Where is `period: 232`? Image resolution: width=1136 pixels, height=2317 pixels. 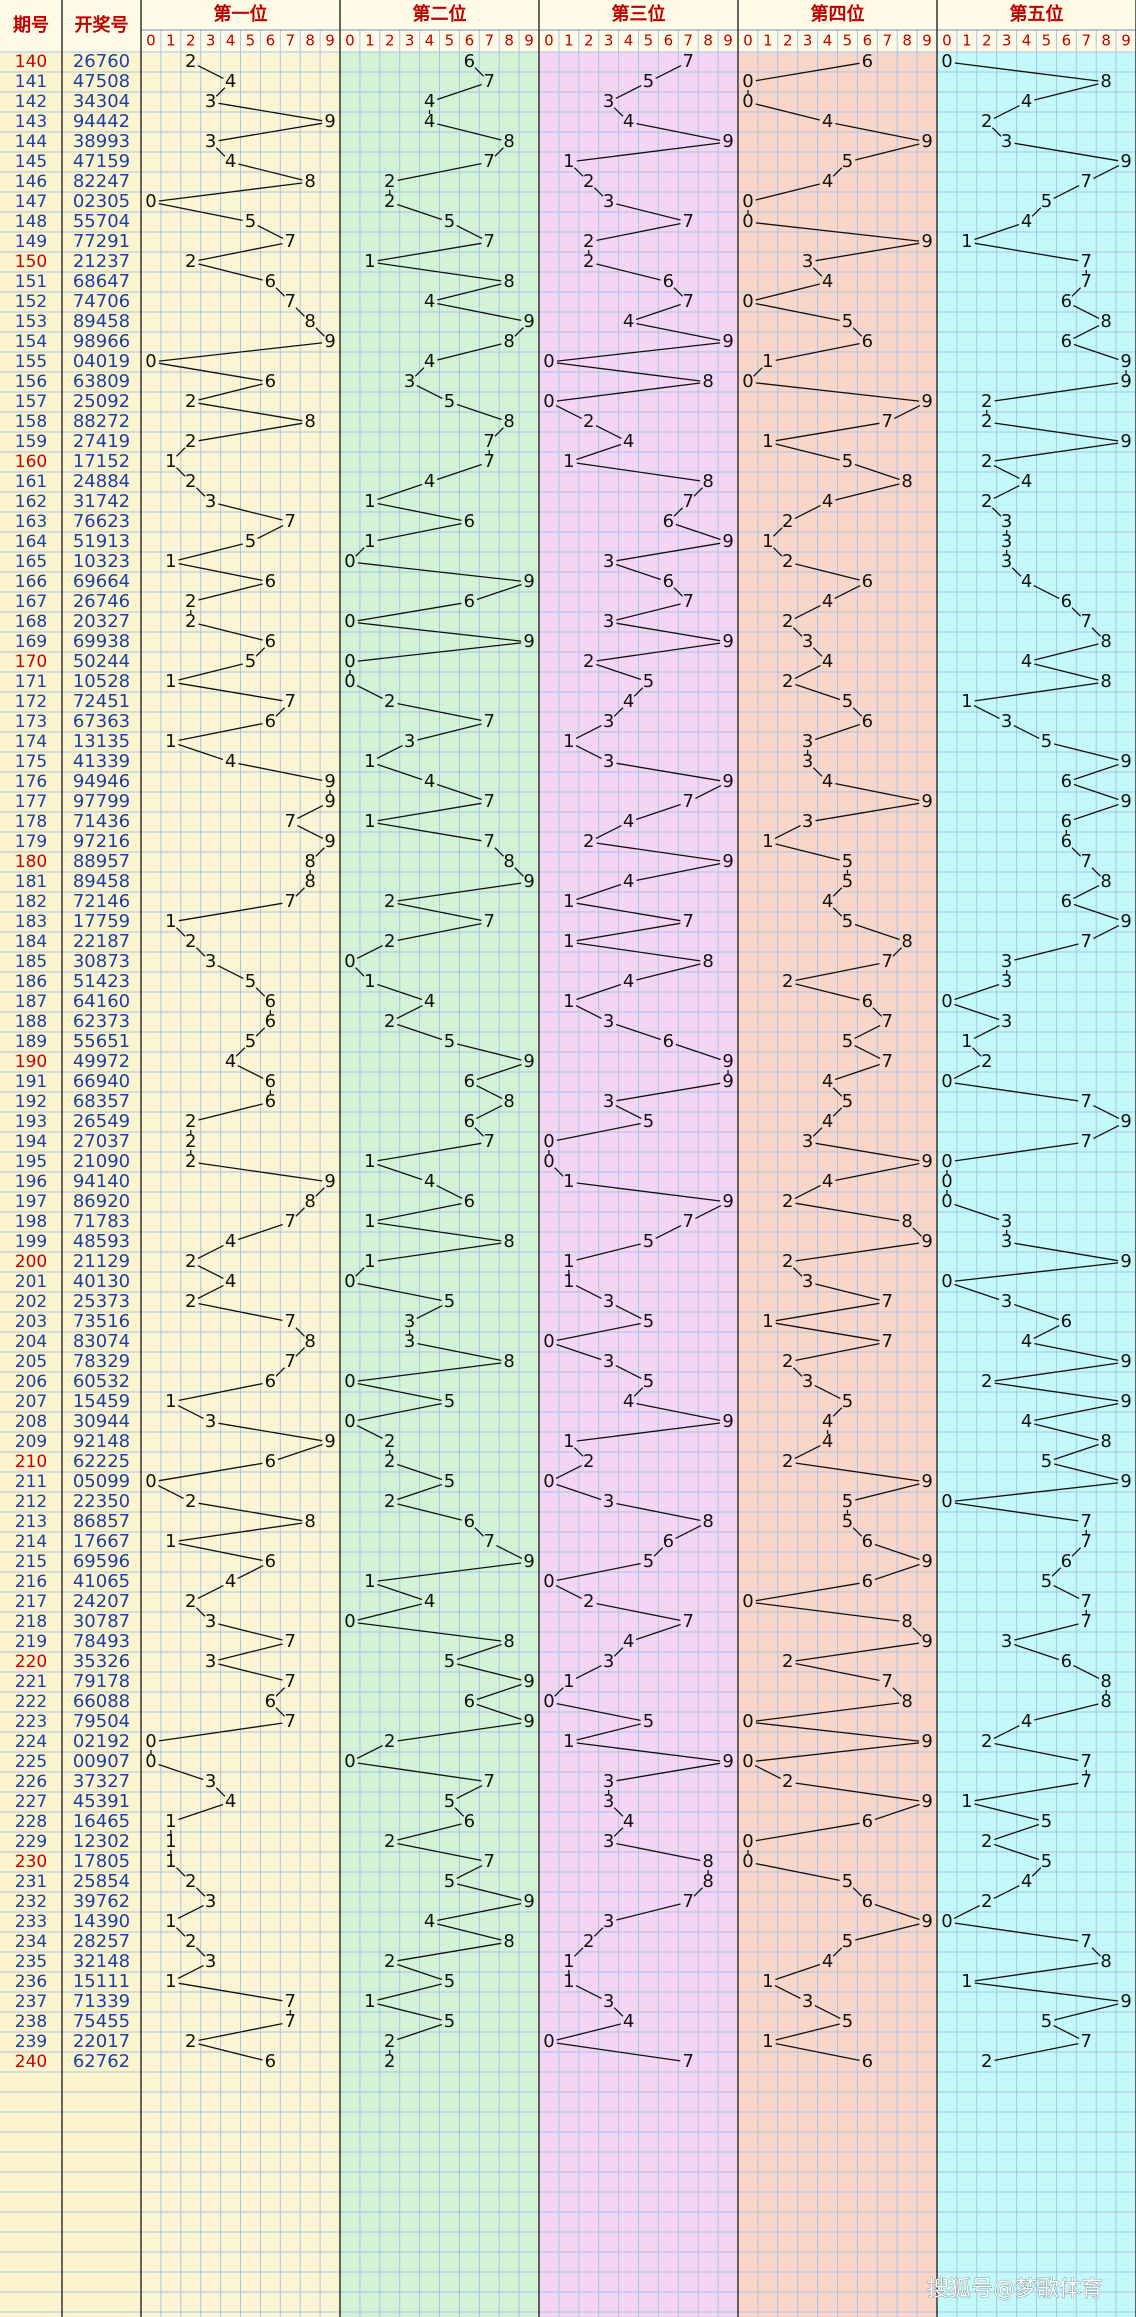
period: 232 is located at coordinates (31, 1902).